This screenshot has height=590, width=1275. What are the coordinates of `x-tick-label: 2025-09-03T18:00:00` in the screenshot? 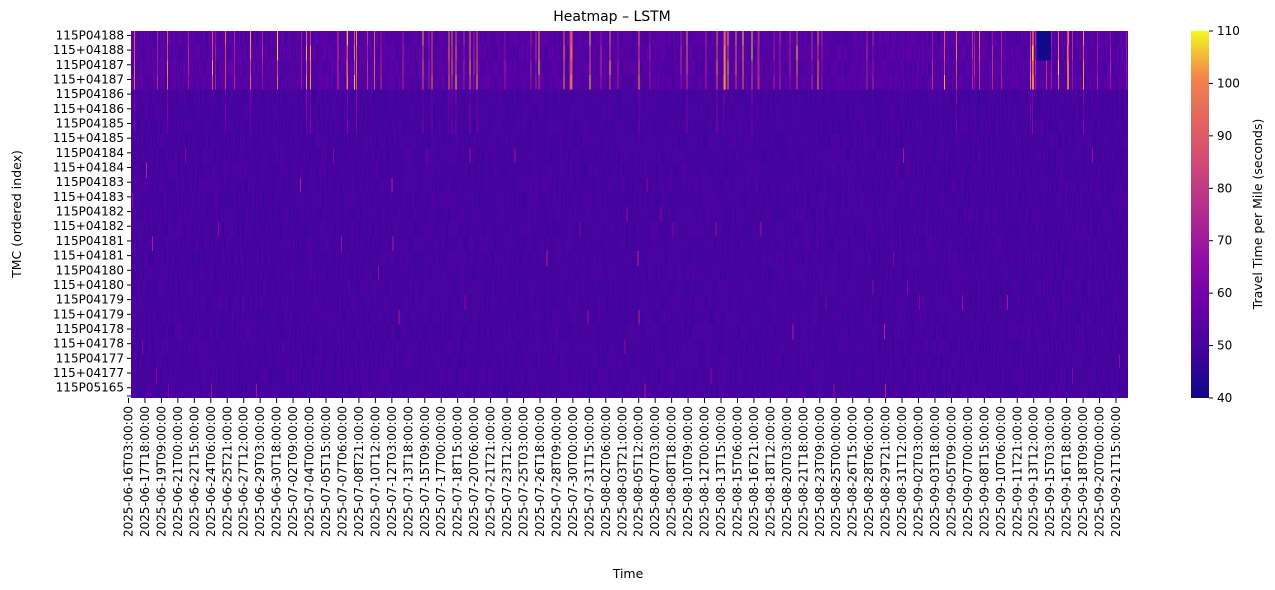 It's located at (935, 471).